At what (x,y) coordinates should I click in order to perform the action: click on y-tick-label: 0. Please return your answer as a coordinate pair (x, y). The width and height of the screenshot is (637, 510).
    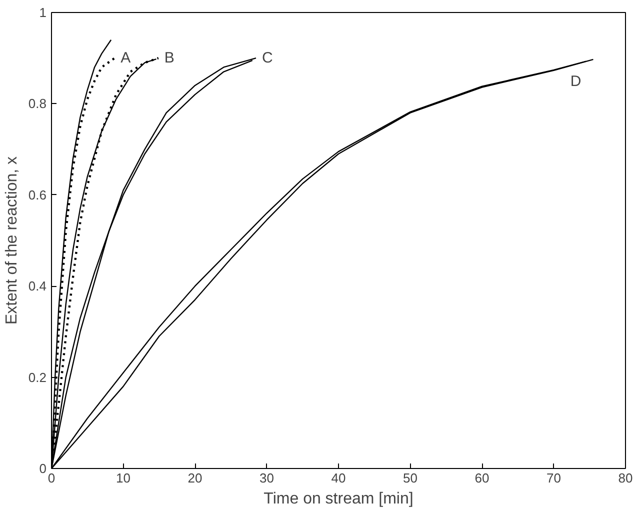
    Looking at the image, I should click on (43, 468).